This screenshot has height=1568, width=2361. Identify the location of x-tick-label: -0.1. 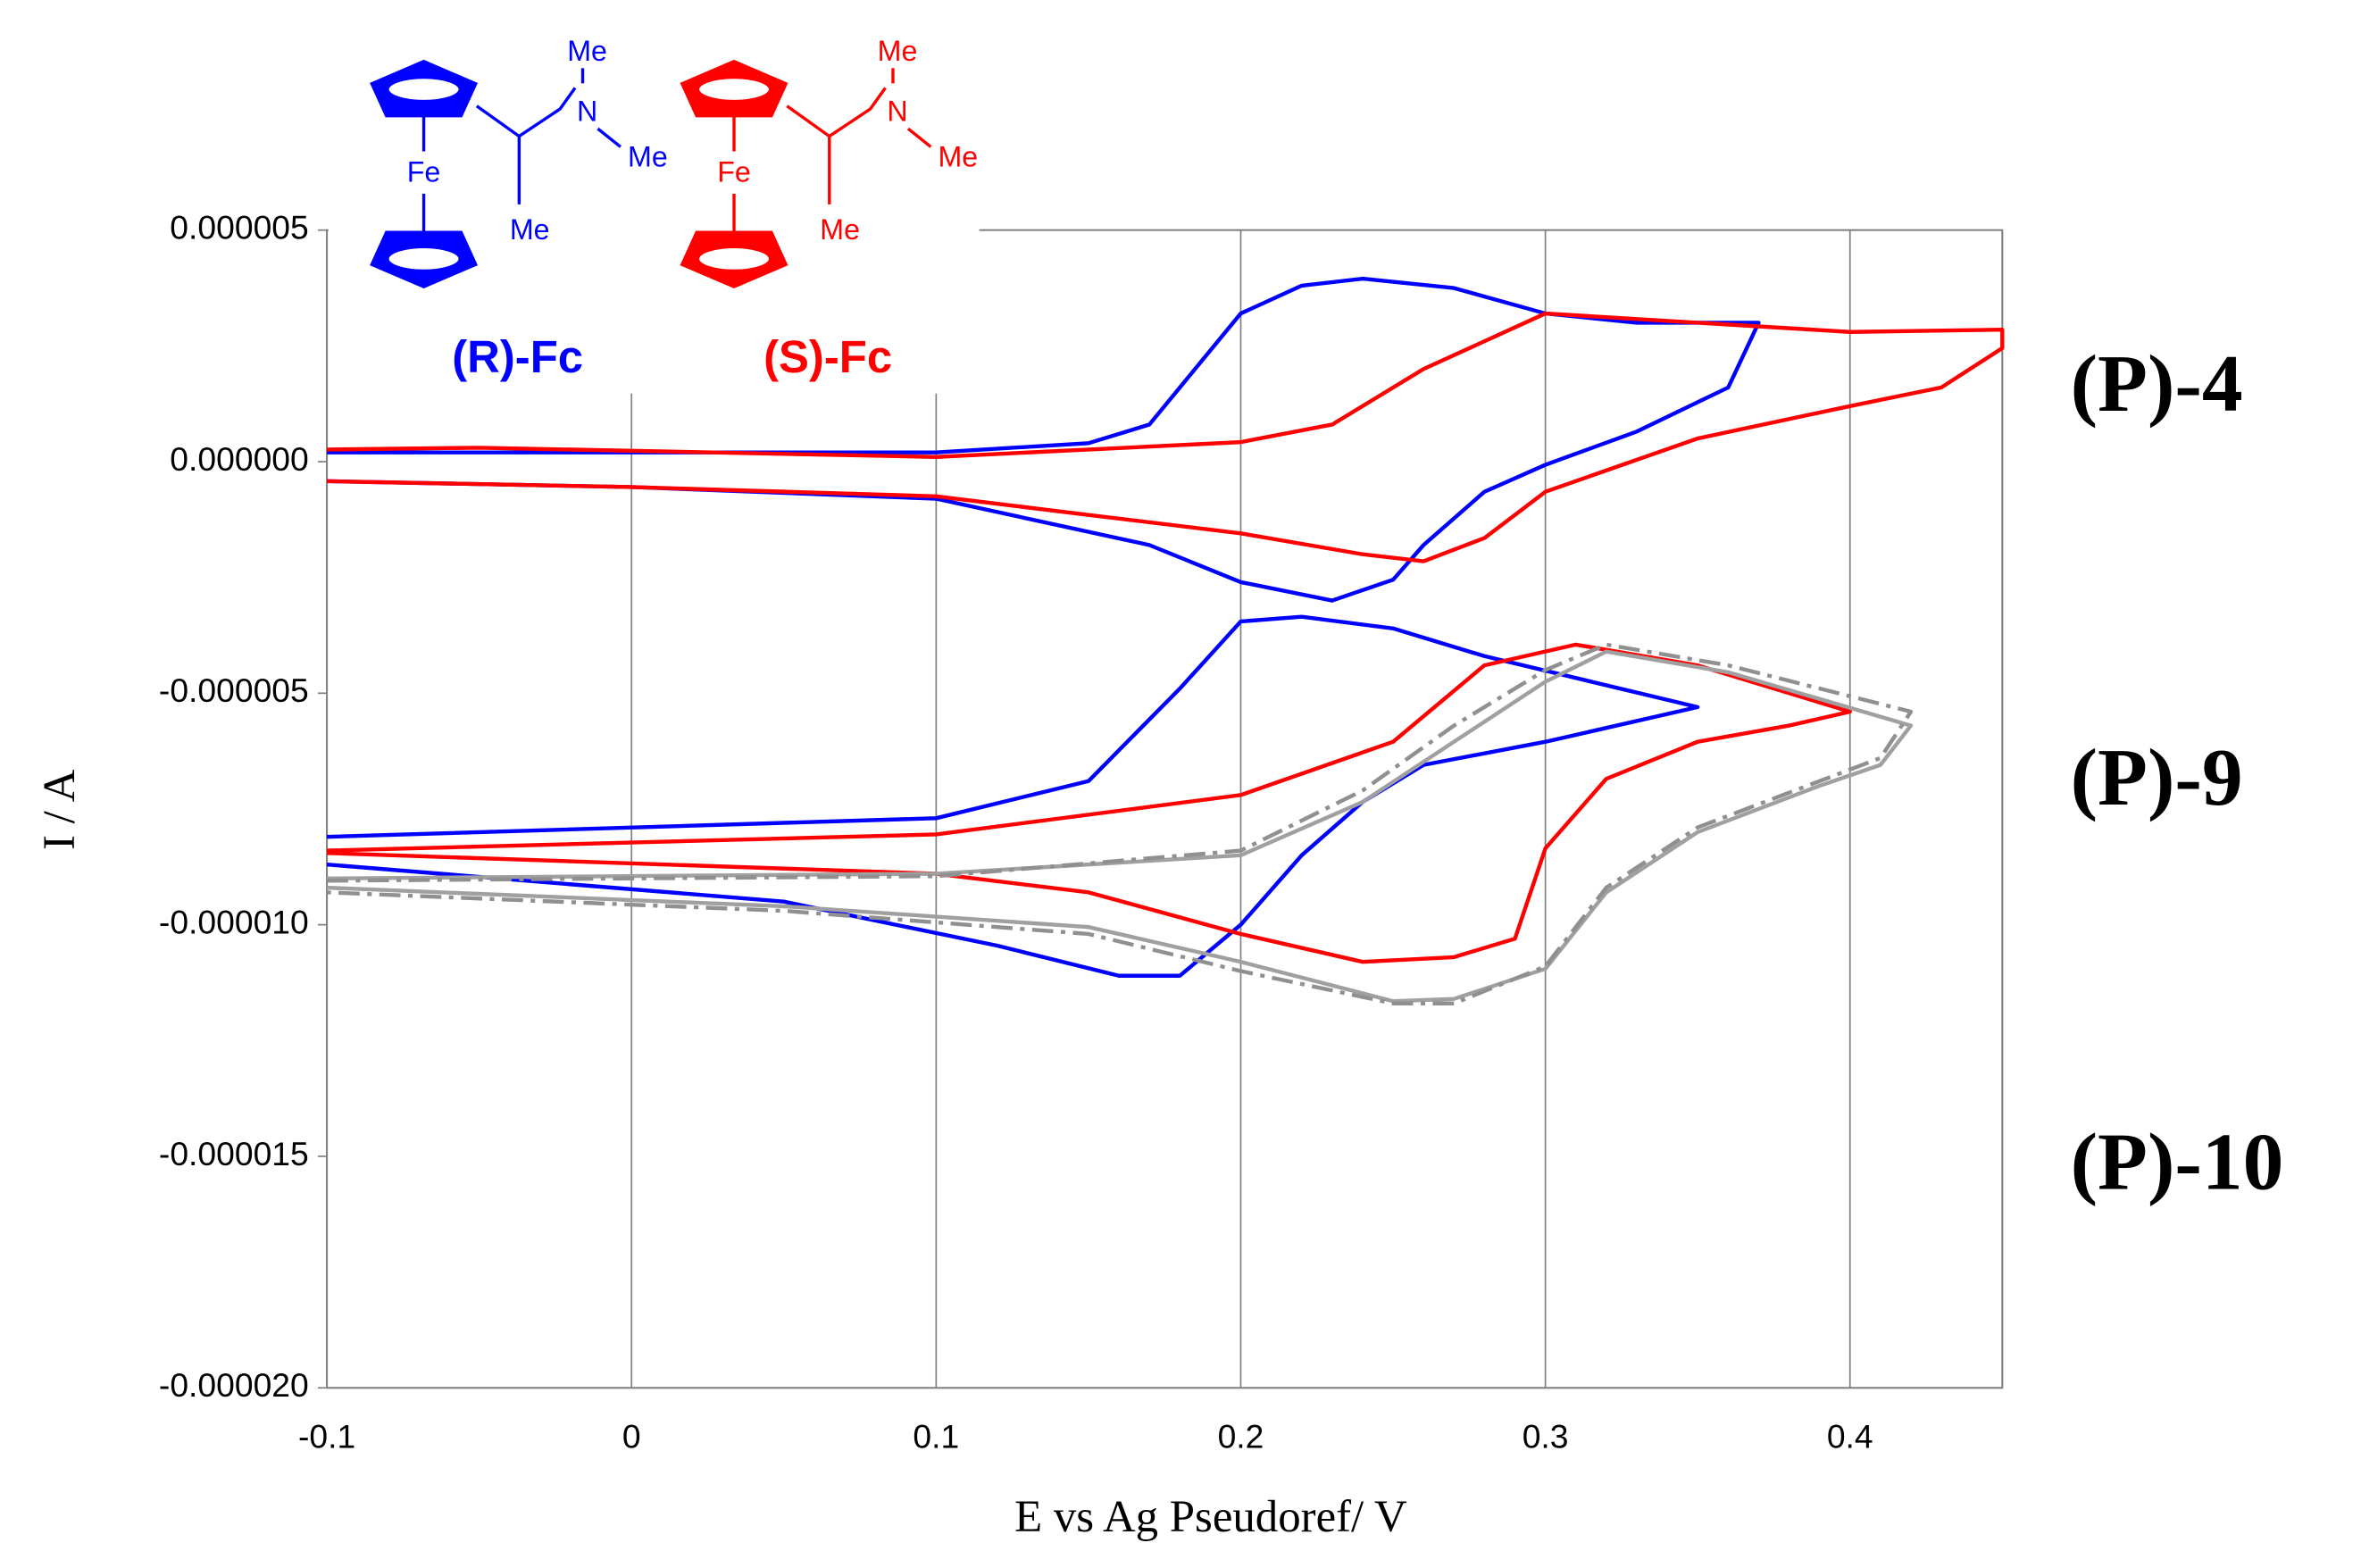
(327, 1436).